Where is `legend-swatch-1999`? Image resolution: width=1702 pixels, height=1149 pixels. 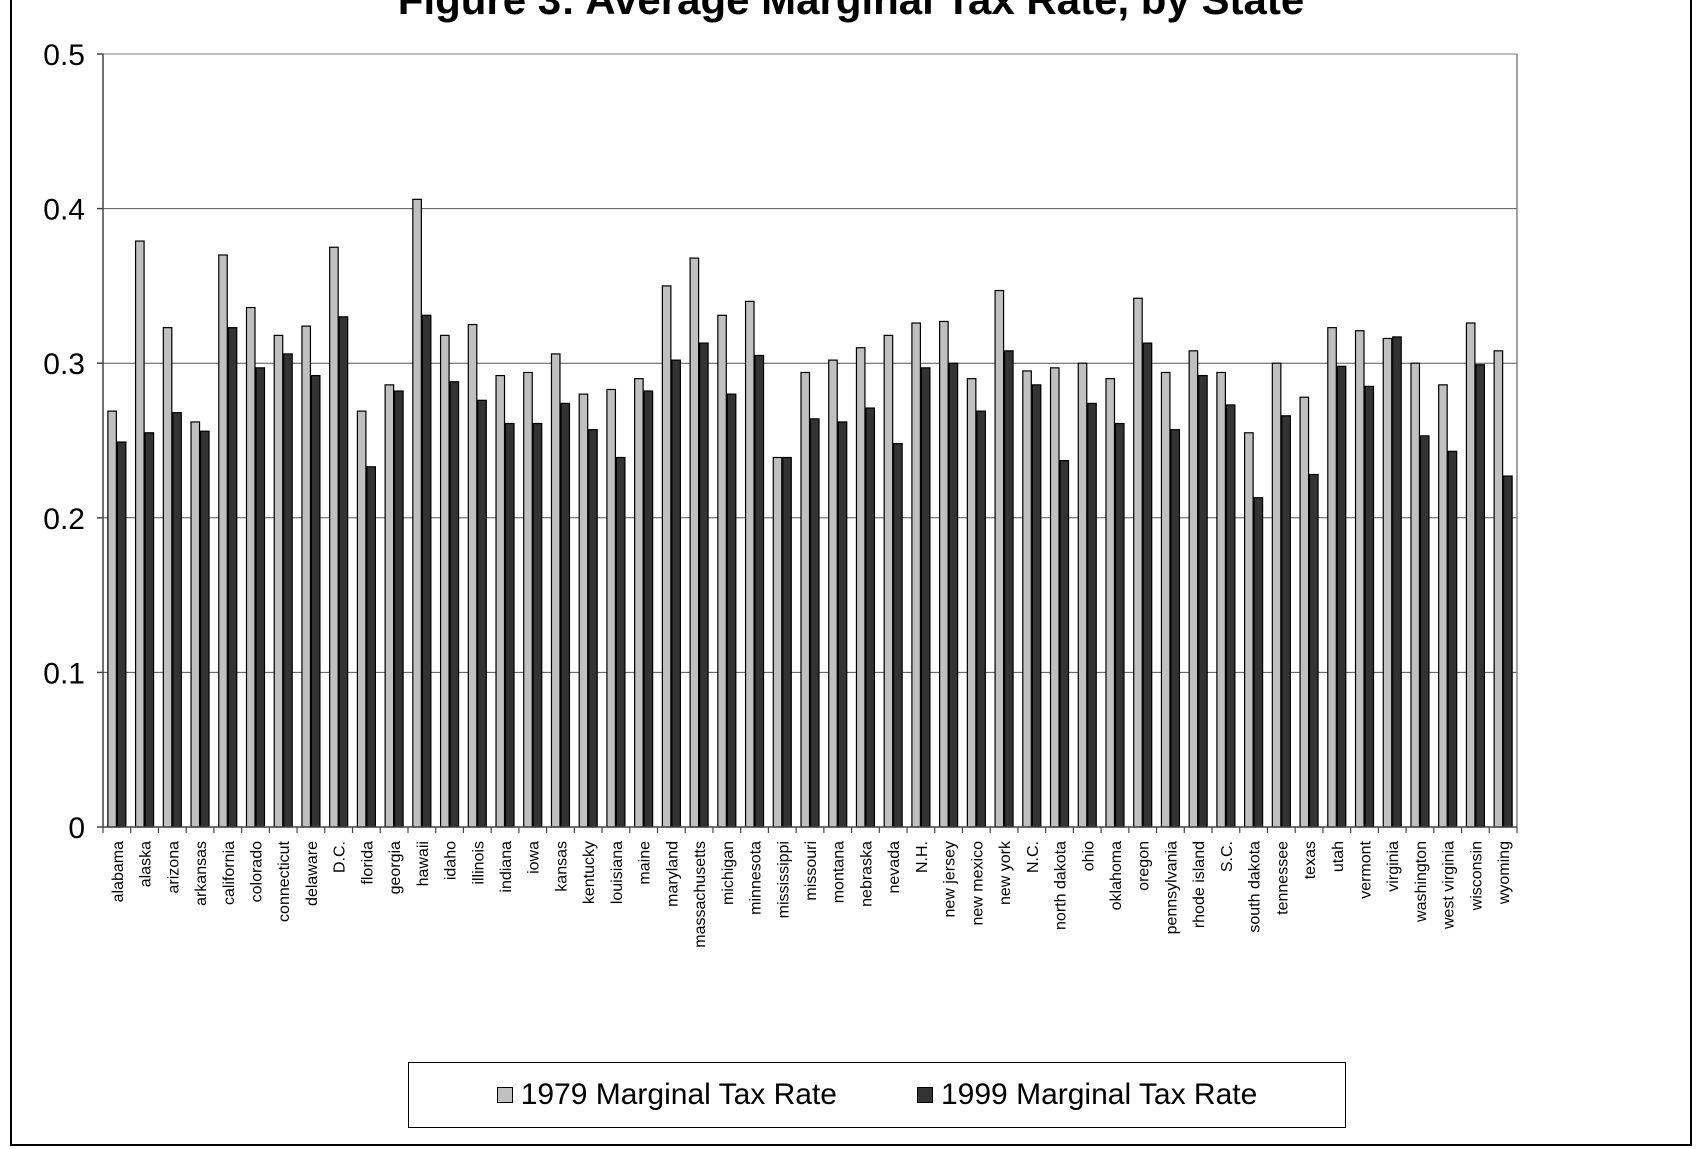
legend-swatch-1999 is located at coordinates (925, 1095).